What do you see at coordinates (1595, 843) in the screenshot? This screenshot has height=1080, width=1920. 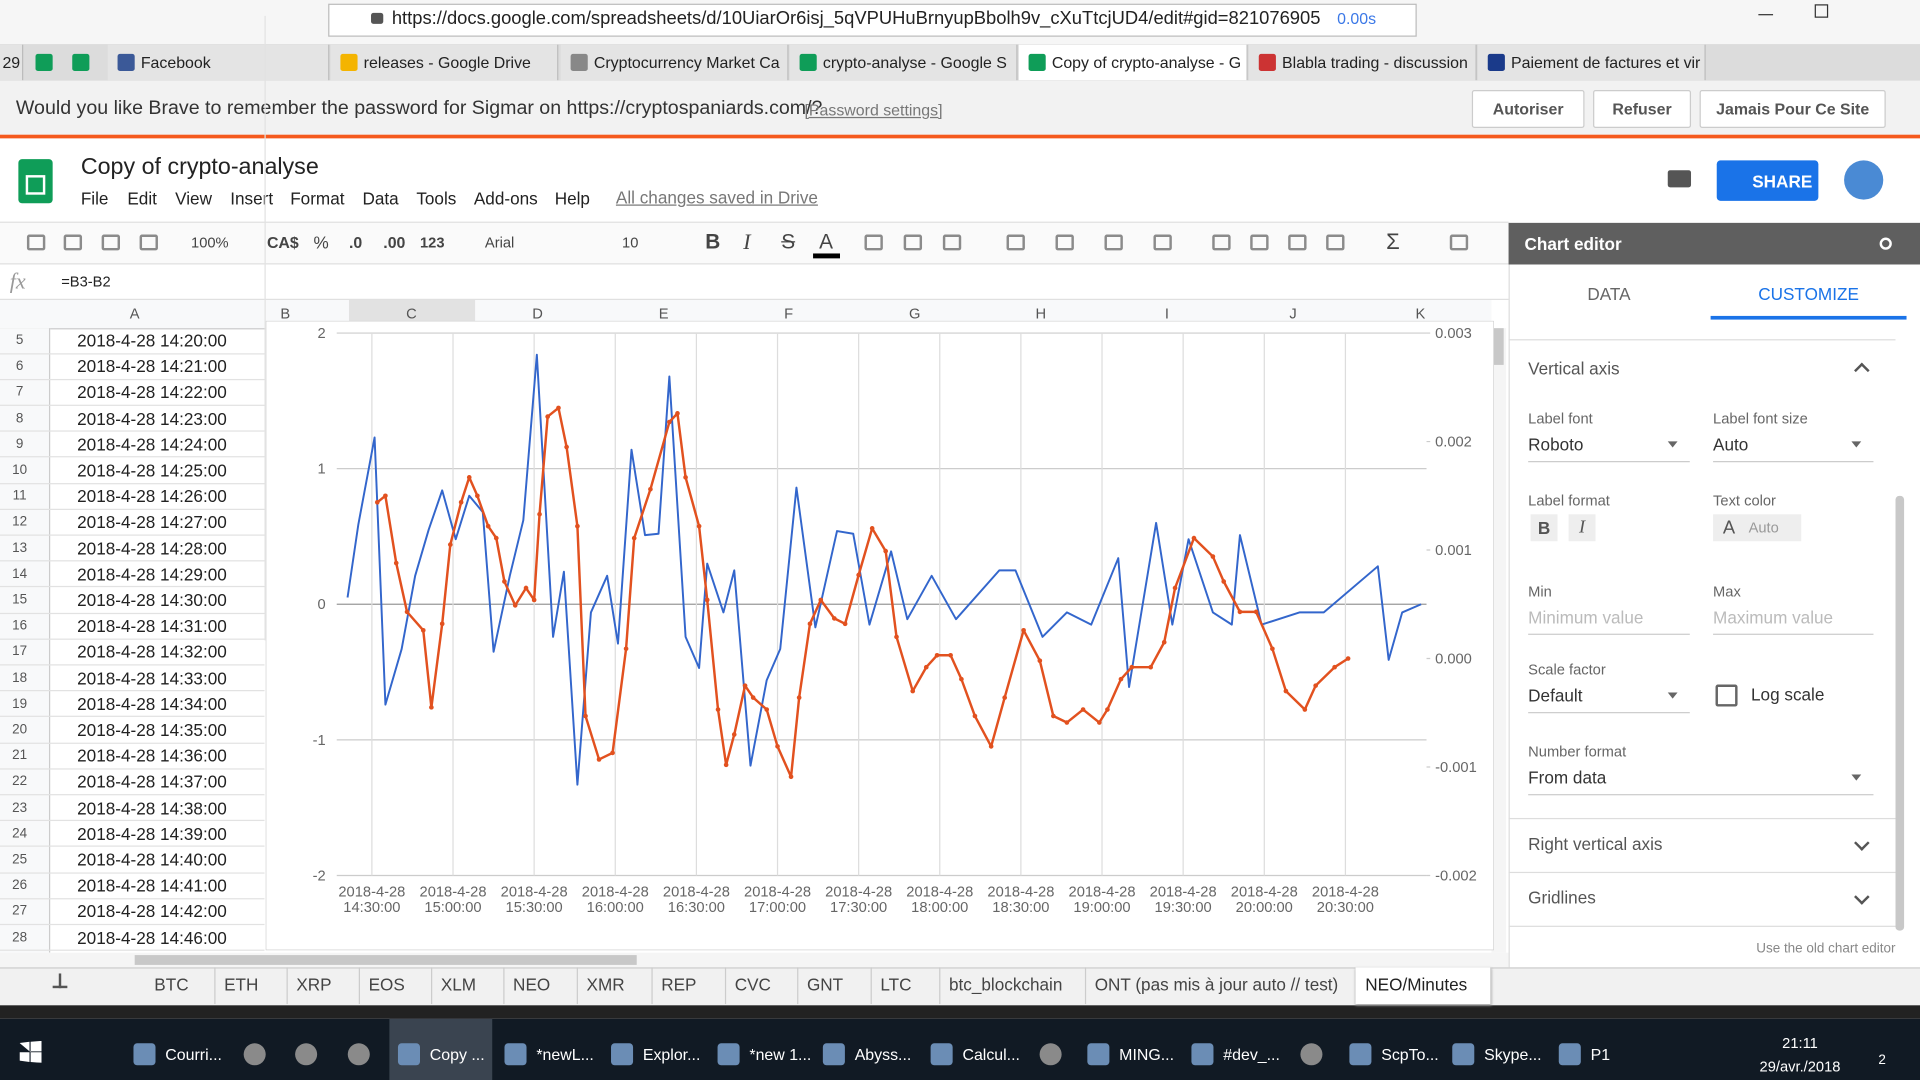 I see `section-title: Right vertical axis` at bounding box center [1595, 843].